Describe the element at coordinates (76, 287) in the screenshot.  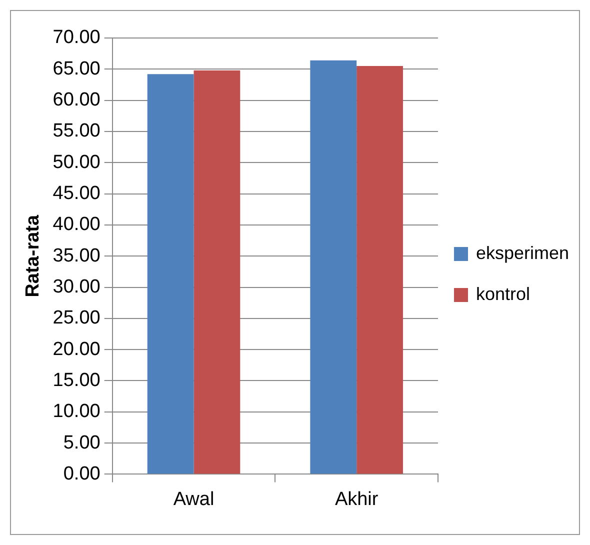
I see `y-tick-label: 30.00` at that location.